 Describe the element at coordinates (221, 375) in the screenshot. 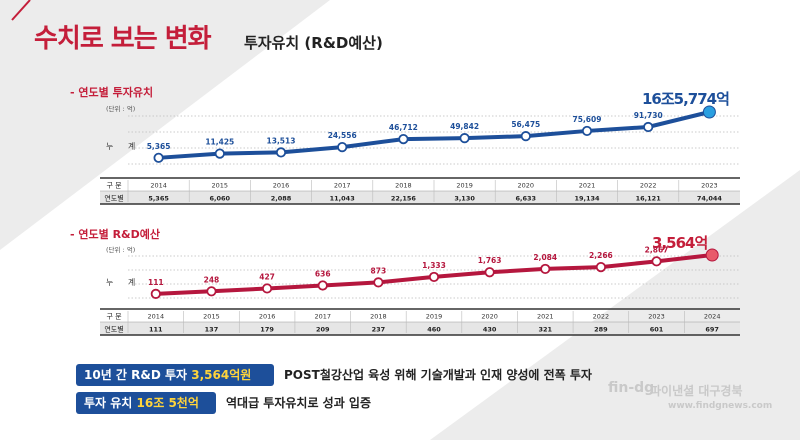

I see `rnd-pill-highlight: 3,564억원` at that location.